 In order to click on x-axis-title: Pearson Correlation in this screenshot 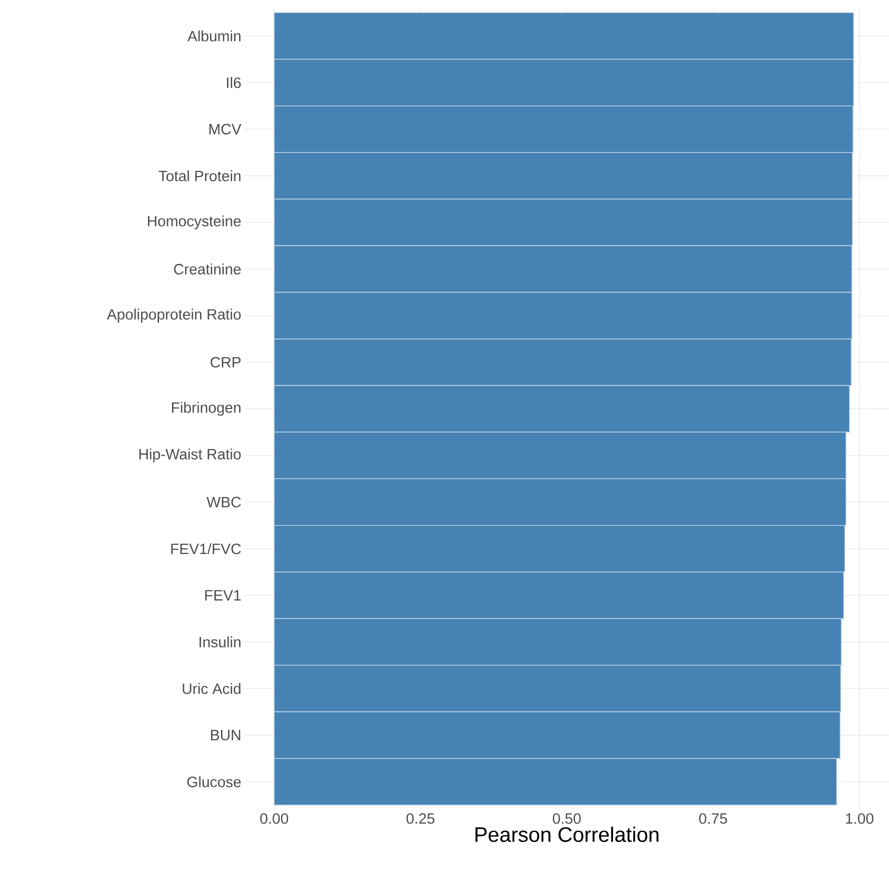, I will do `click(567, 834)`.